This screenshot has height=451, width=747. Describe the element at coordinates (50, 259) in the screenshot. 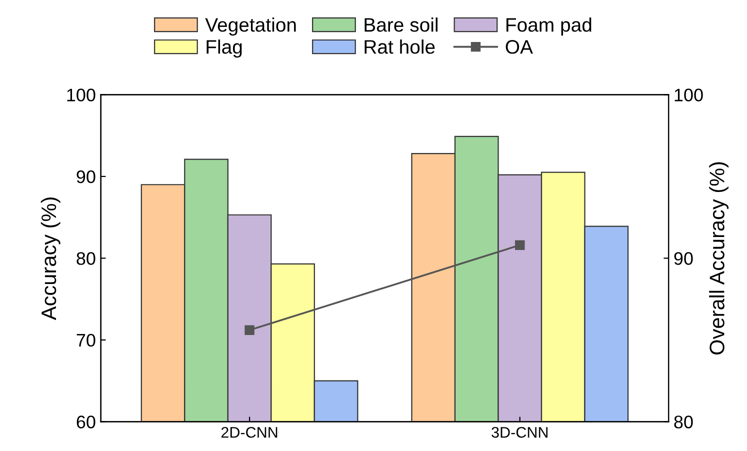

I see `y-axis-title: Accuracy (%)` at that location.